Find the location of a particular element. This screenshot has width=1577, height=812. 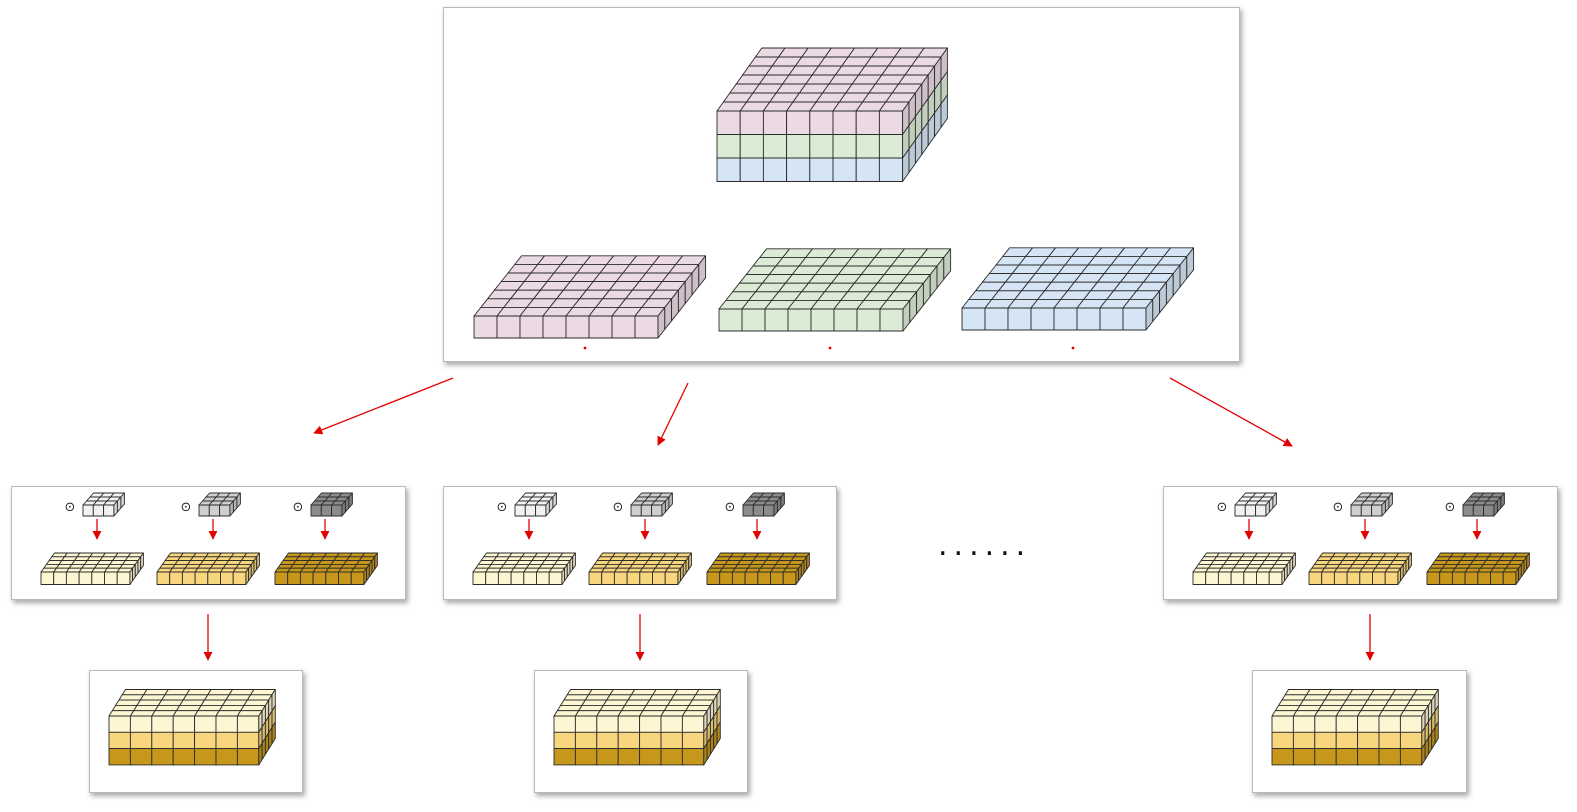

feature-map-mid_yellow is located at coordinates (1360, 568).